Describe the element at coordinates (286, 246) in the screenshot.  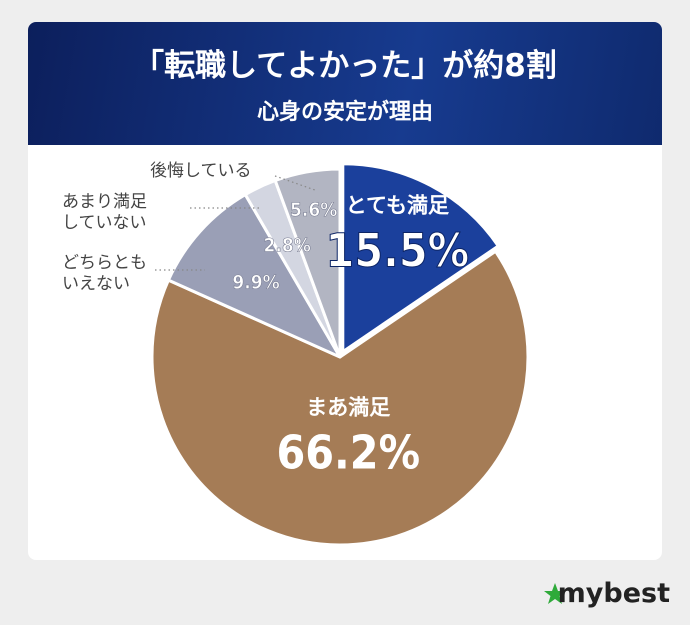
I see `value-label: 2.8%` at that location.